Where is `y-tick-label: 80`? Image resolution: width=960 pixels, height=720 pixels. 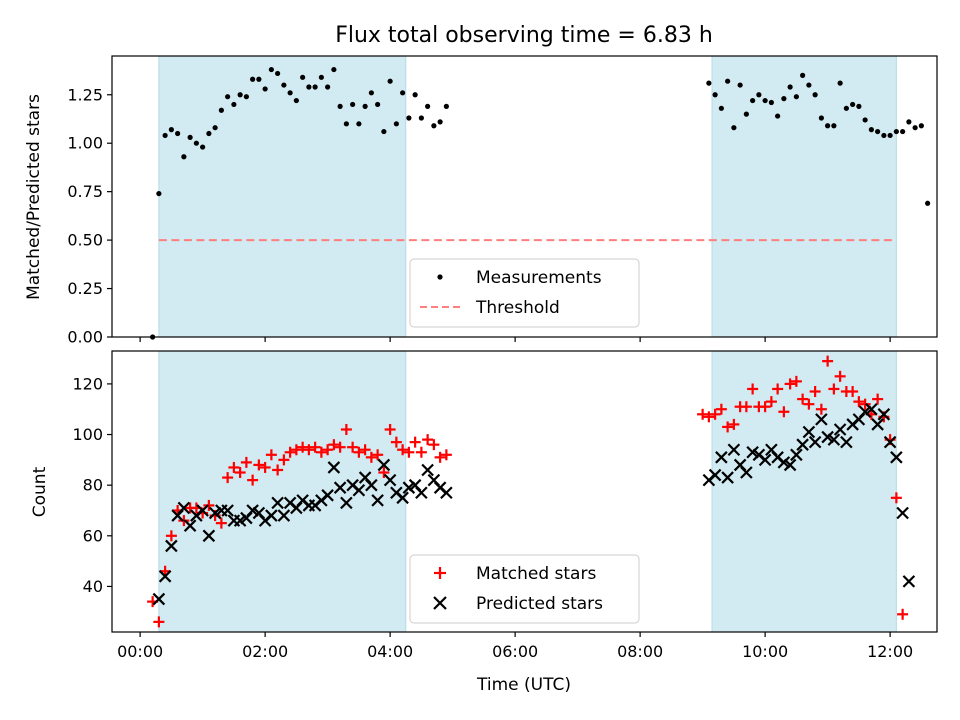
y-tick-label: 80 is located at coordinates (93, 485).